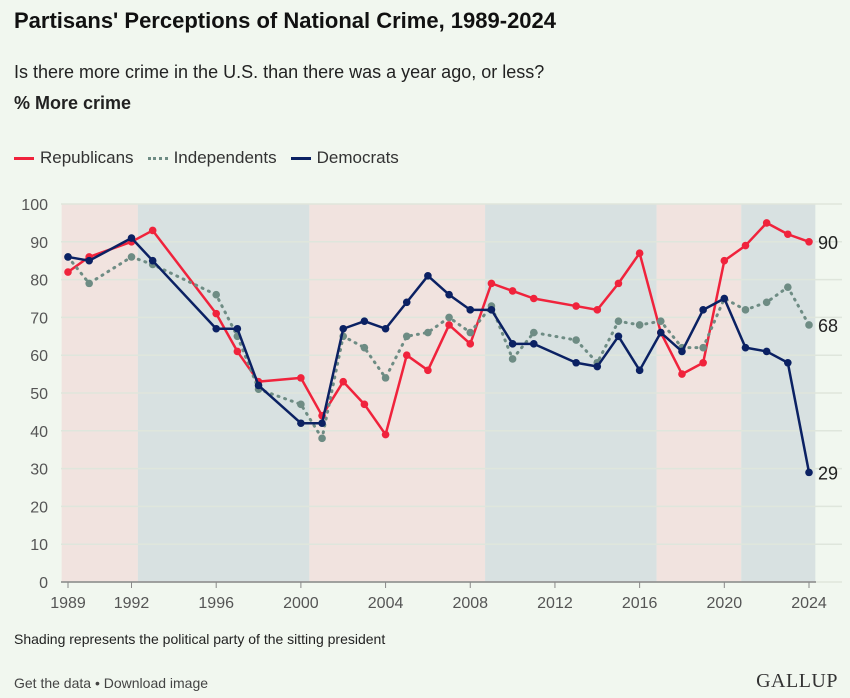  Describe the element at coordinates (39, 394) in the screenshot. I see `y-tick-label: 50` at that location.